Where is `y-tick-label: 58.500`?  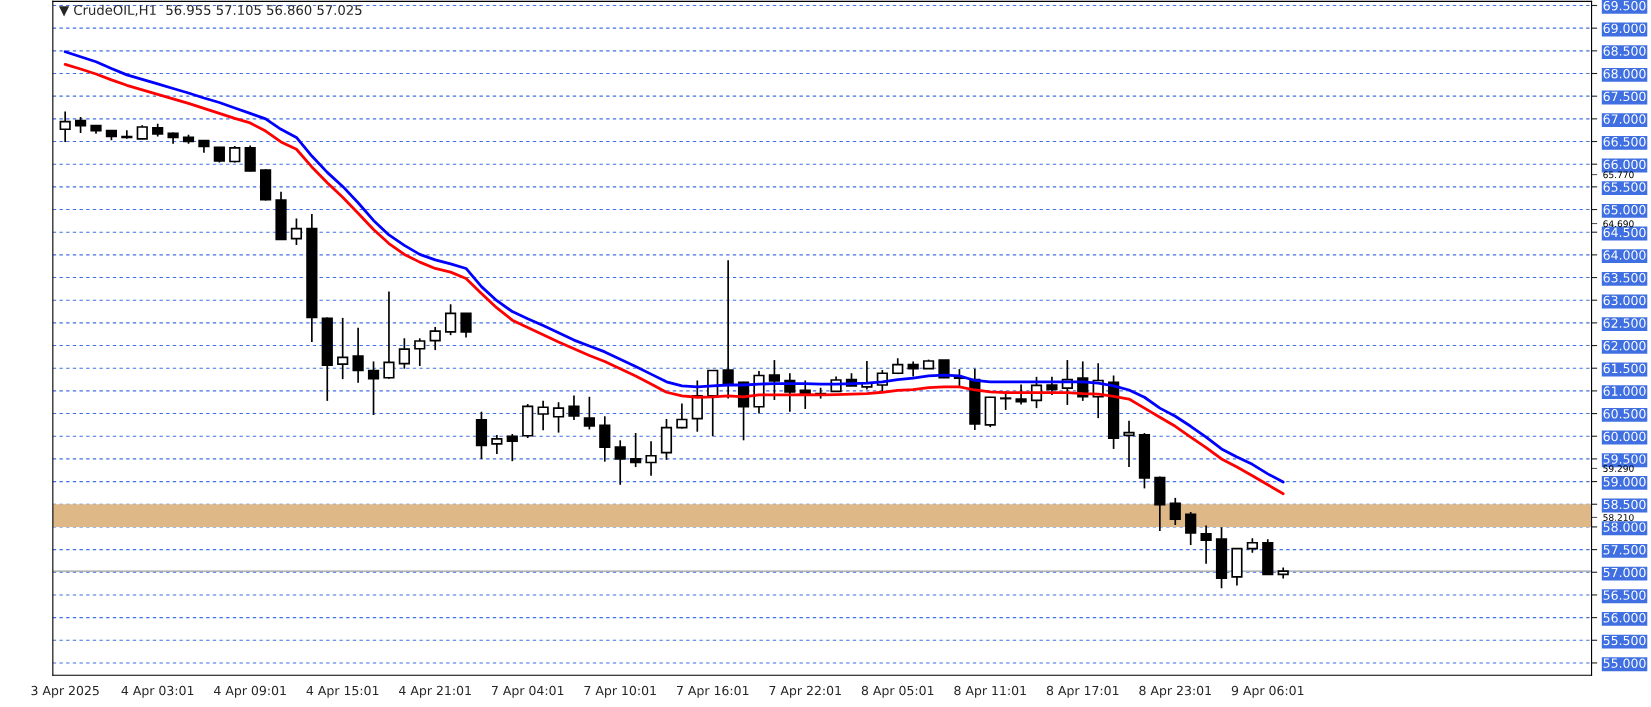 y-tick-label: 58.500 is located at coordinates (1624, 504).